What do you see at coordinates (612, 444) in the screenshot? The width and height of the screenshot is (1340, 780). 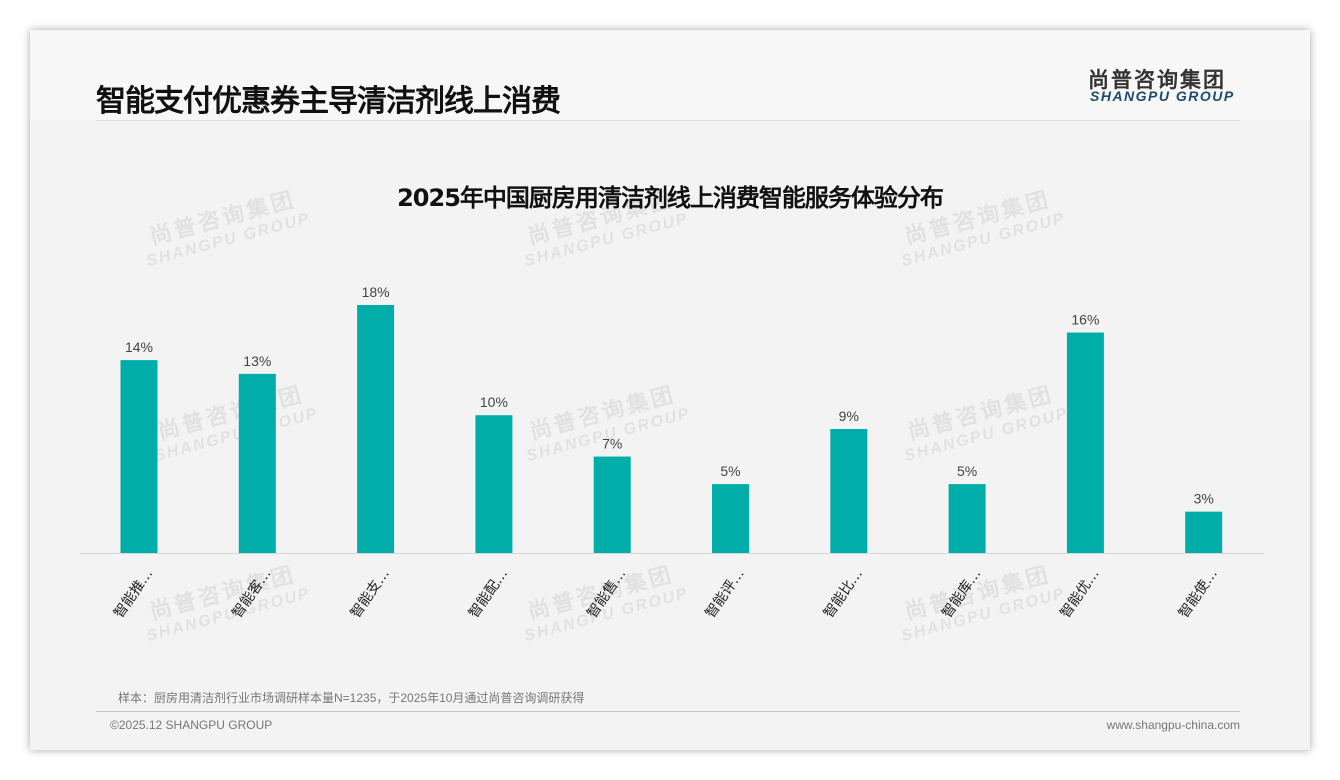 I see `data-label: 7%` at bounding box center [612, 444].